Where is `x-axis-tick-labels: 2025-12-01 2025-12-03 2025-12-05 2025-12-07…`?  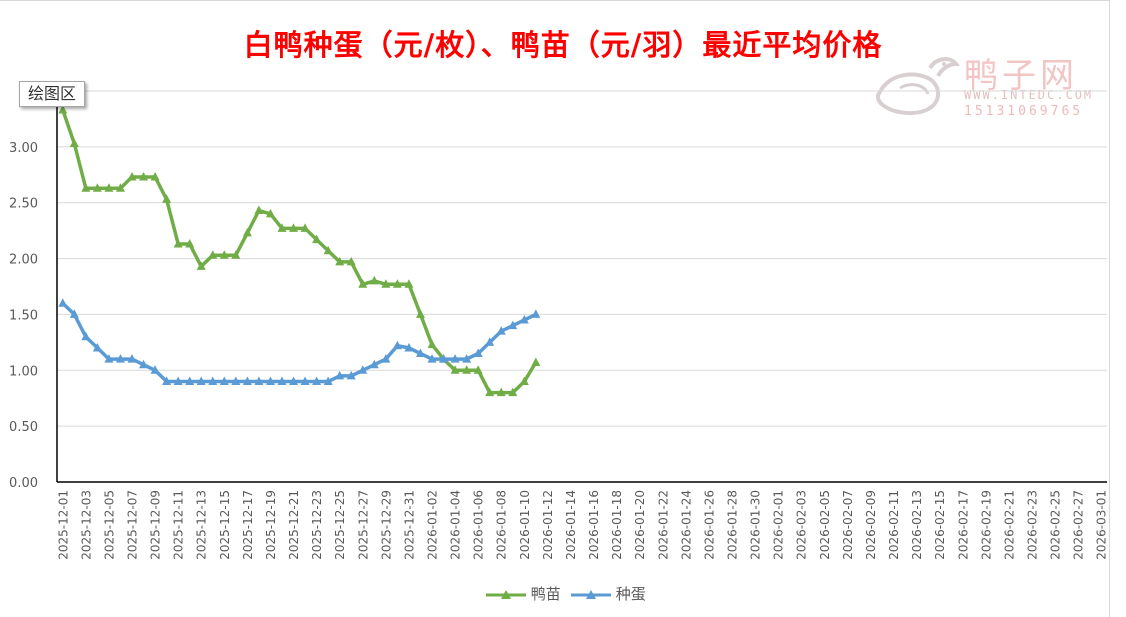
x-axis-tick-labels: 2025-12-01 2025-12-03 2025-12-05 2025-12-07… is located at coordinates (582, 525).